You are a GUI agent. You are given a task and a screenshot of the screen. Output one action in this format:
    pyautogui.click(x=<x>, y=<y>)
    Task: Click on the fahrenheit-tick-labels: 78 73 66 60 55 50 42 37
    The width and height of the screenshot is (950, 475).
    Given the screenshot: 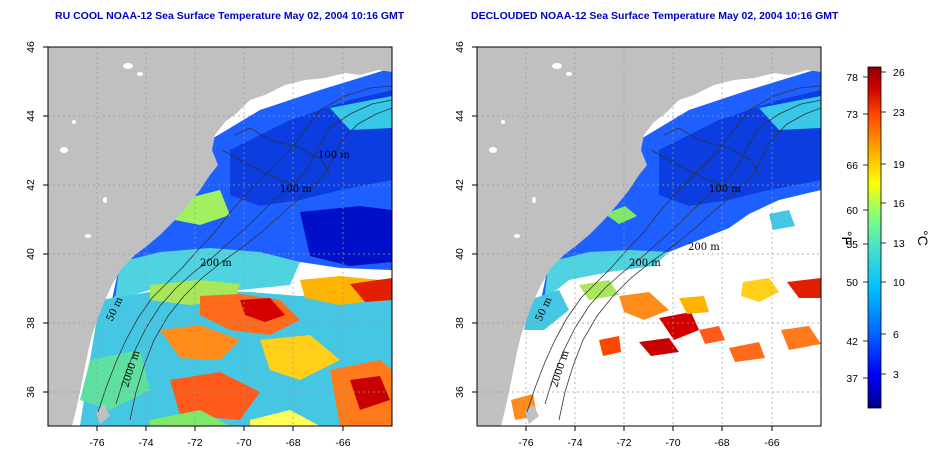 What is the action you would take?
    pyautogui.click(x=852, y=228)
    